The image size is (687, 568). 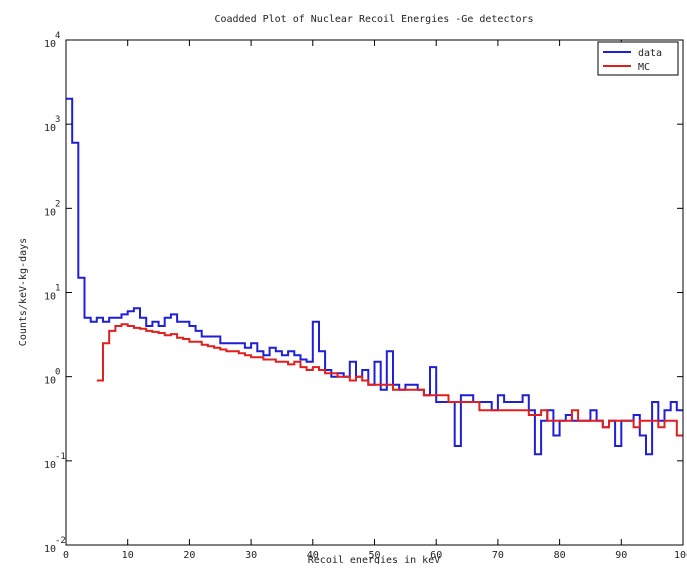 I want to click on legend-label-data: data, so click(x=650, y=53).